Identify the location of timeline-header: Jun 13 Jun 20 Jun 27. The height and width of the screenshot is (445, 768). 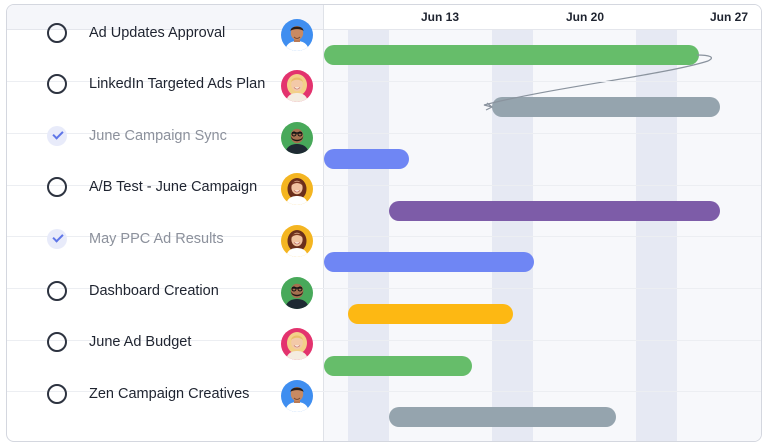
(542, 17).